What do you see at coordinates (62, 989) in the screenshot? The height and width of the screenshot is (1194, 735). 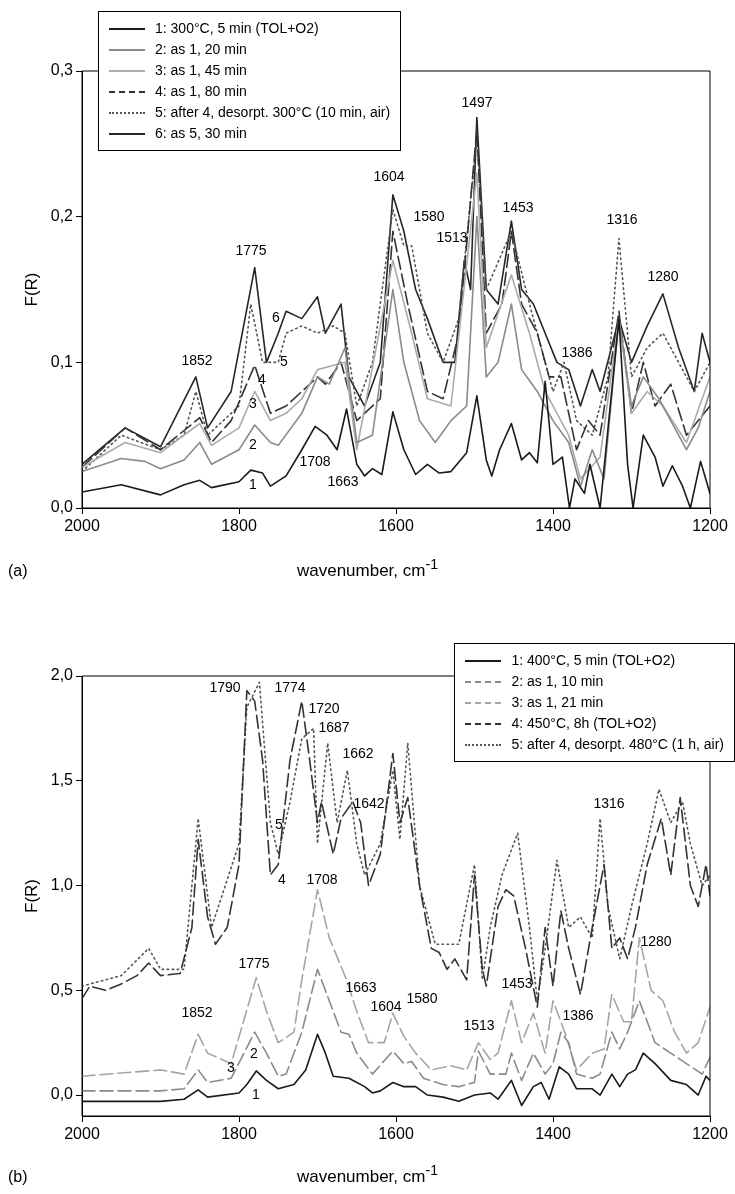 I see `y-tick-label: 0,5` at bounding box center [62, 989].